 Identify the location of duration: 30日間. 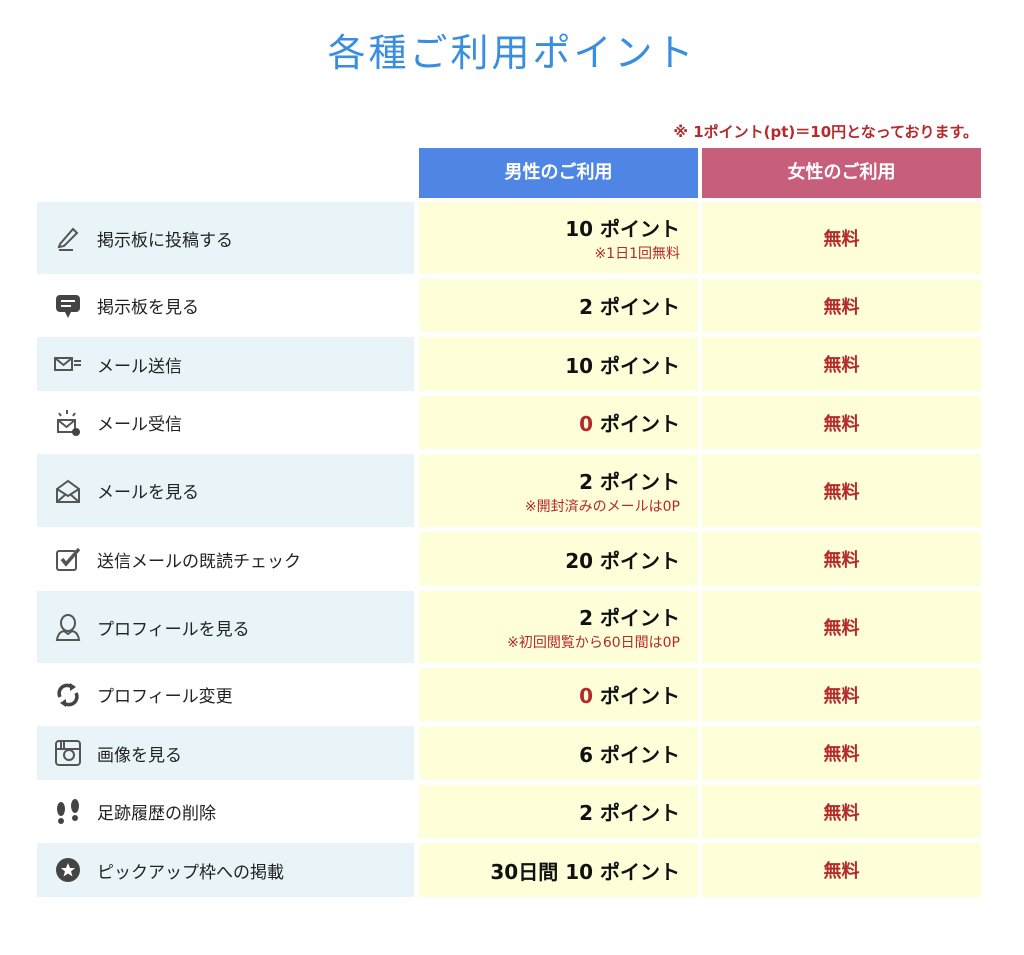
(524, 871).